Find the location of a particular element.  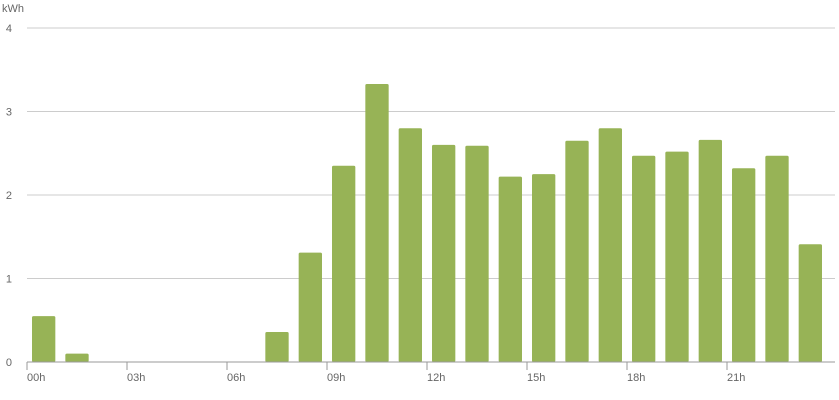

x-tick-label: 21h is located at coordinates (736, 378).